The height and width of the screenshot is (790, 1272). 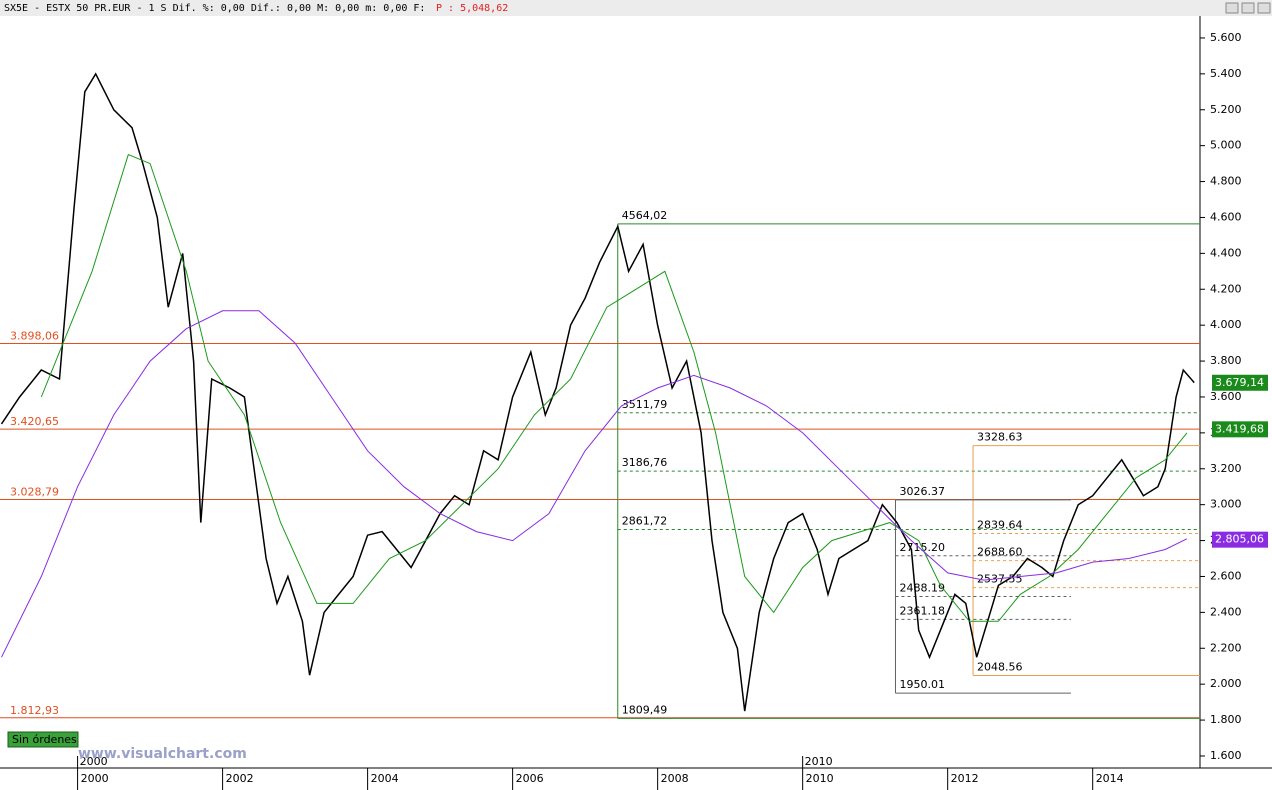 I want to click on y-tick-label: 5.200, so click(x=1226, y=109).